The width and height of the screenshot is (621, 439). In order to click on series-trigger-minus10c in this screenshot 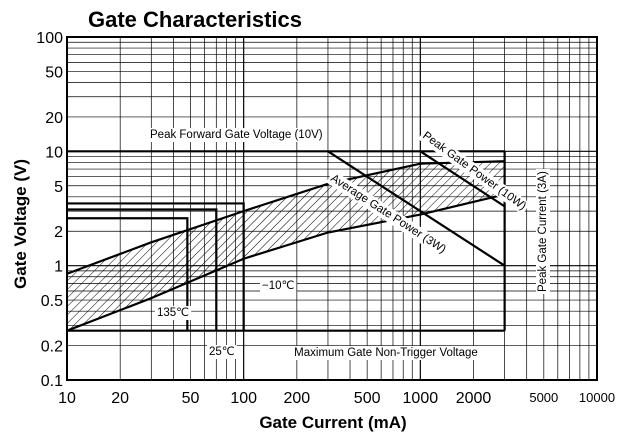, I will do `click(156, 266)`.